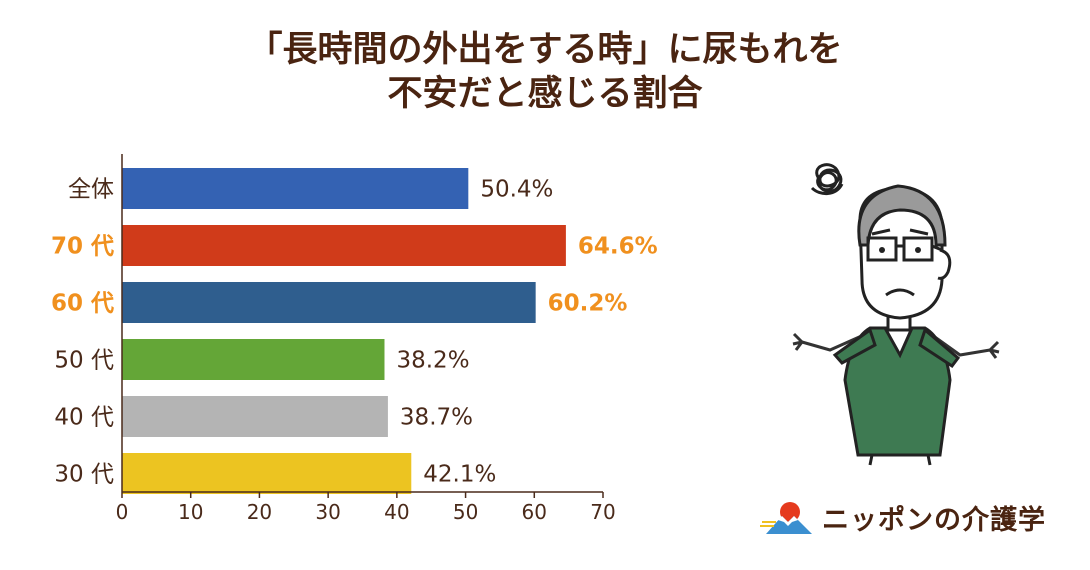  What do you see at coordinates (84, 418) in the screenshot?
I see `category-label: 40 代` at bounding box center [84, 418].